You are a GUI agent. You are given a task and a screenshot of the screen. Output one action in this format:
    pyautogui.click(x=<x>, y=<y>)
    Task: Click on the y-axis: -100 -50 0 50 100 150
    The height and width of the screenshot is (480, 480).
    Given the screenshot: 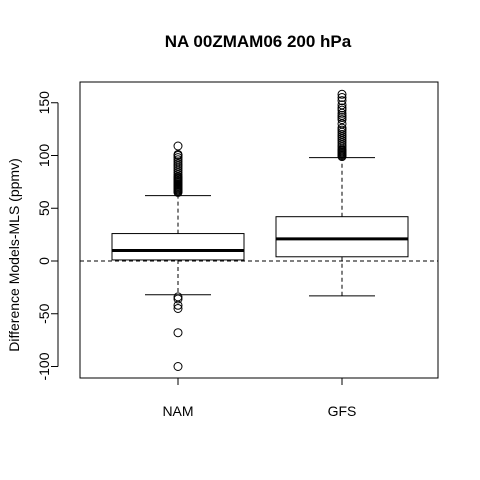 What is the action you would take?
    pyautogui.click(x=47, y=236)
    